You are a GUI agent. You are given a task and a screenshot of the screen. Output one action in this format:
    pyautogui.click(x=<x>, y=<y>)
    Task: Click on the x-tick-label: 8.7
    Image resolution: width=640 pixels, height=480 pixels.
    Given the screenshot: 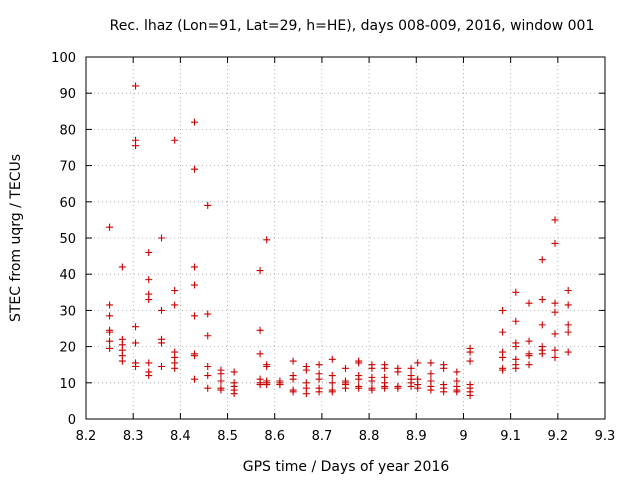 What is the action you would take?
    pyautogui.click(x=322, y=436)
    